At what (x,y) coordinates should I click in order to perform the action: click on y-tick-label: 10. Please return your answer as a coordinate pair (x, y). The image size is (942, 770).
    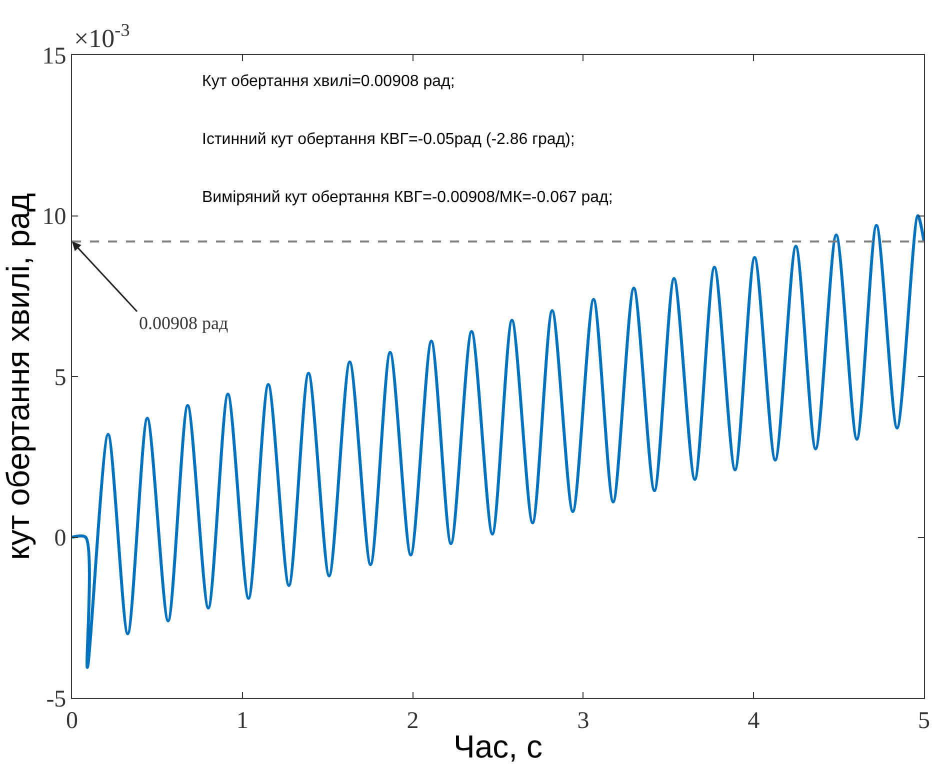
    Looking at the image, I should click on (54, 217).